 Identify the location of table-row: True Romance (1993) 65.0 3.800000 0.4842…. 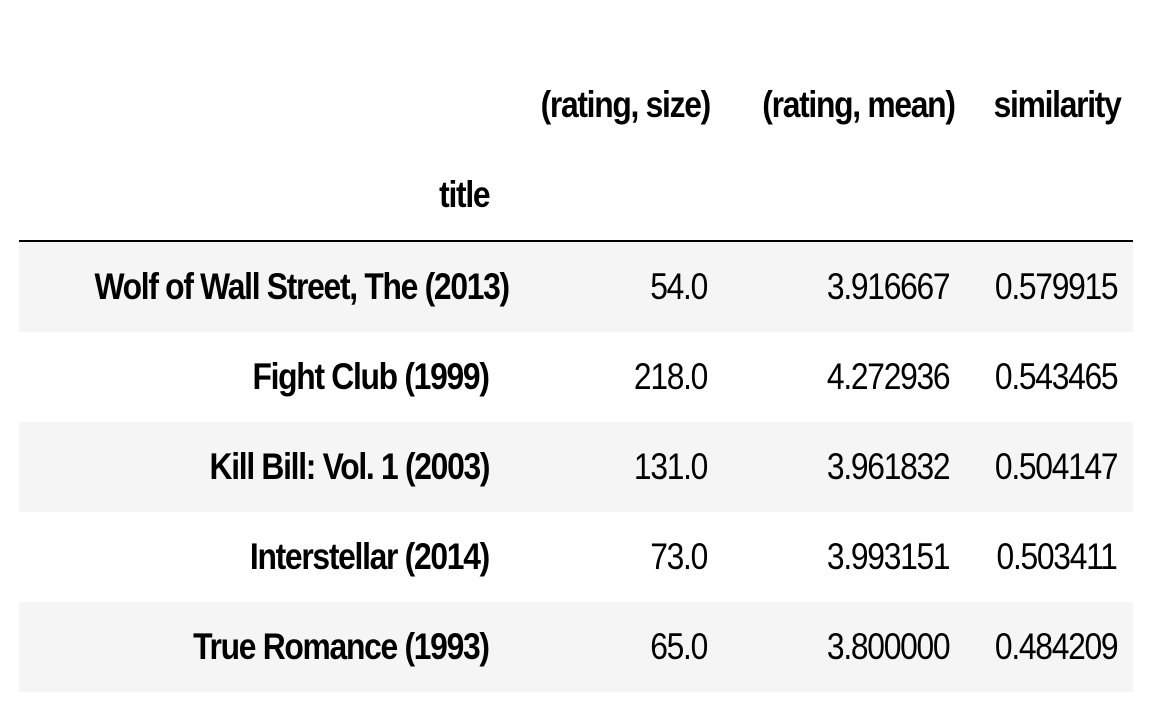
(576, 647).